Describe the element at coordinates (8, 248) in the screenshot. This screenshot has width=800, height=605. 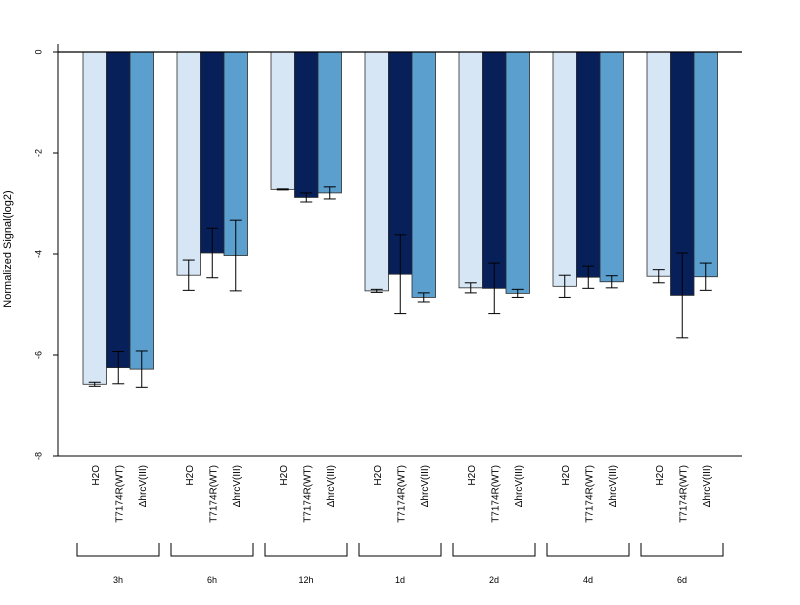
I see `y-axis-label: Normalized Signal(log2)` at that location.